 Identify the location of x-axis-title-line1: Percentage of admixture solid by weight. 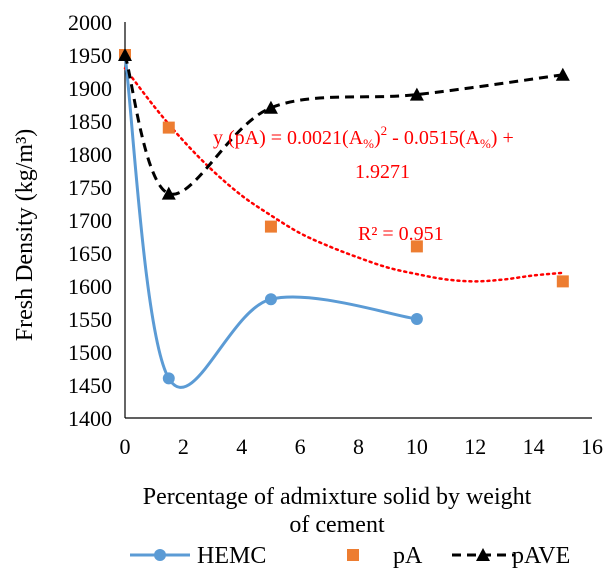
(337, 497).